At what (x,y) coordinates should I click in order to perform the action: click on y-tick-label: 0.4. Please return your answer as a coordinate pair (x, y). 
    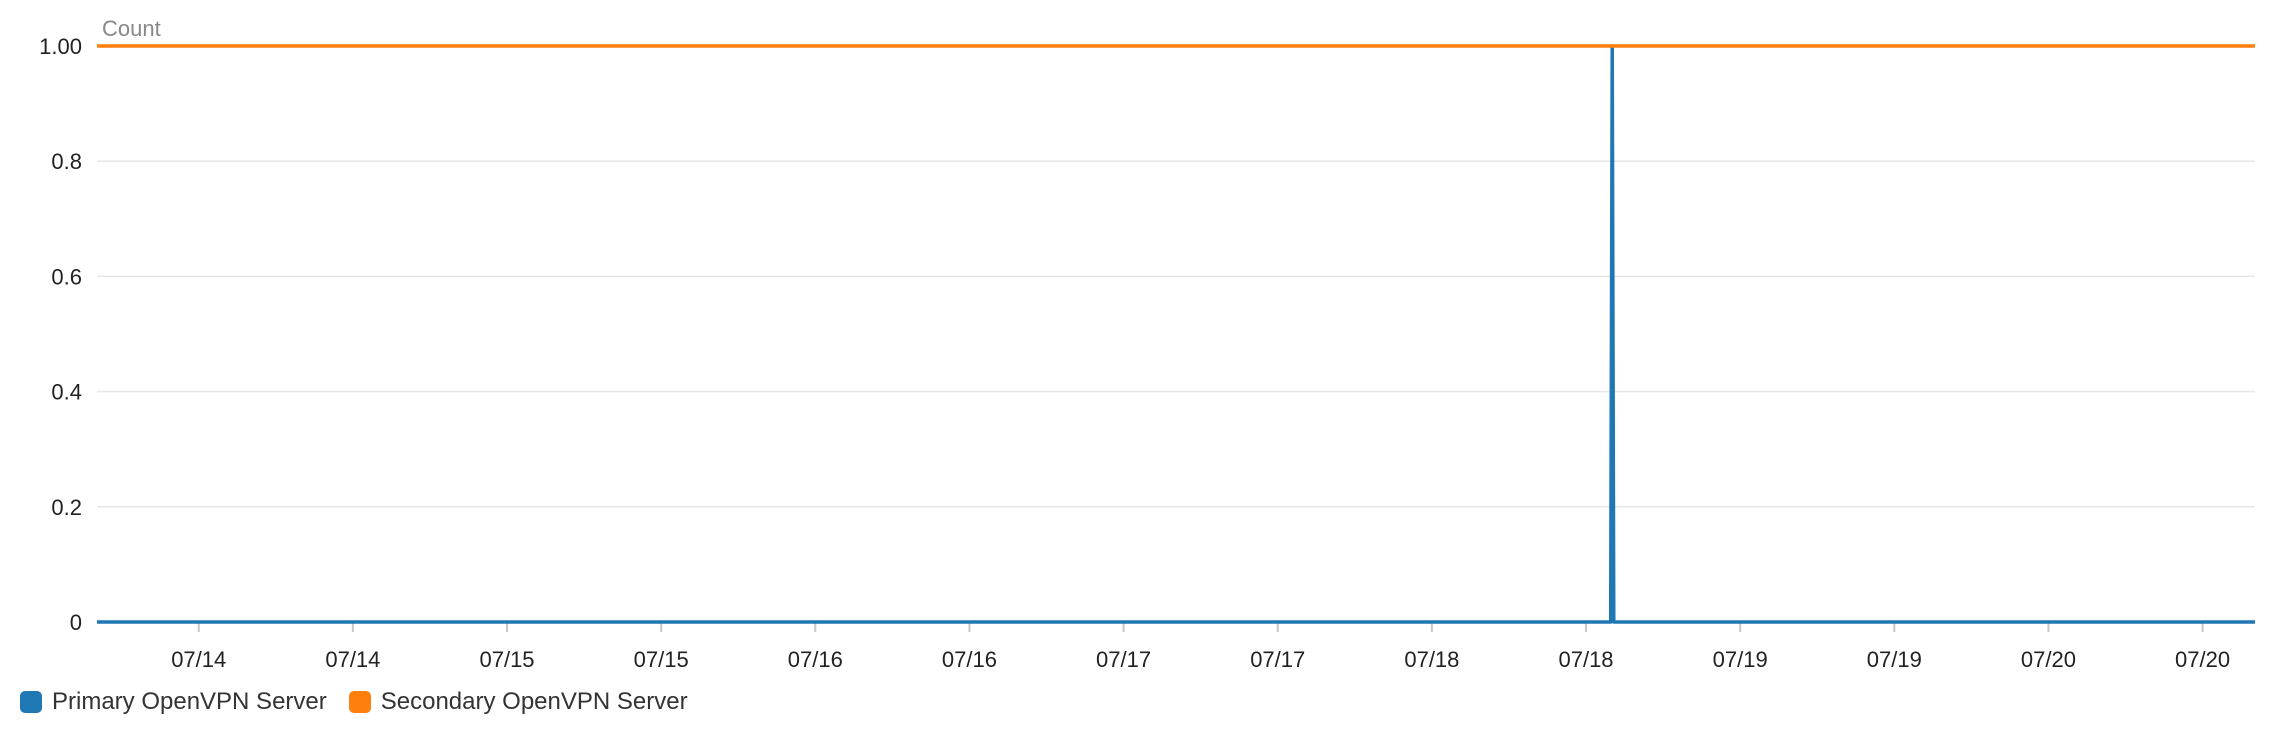
    Looking at the image, I should click on (66, 392).